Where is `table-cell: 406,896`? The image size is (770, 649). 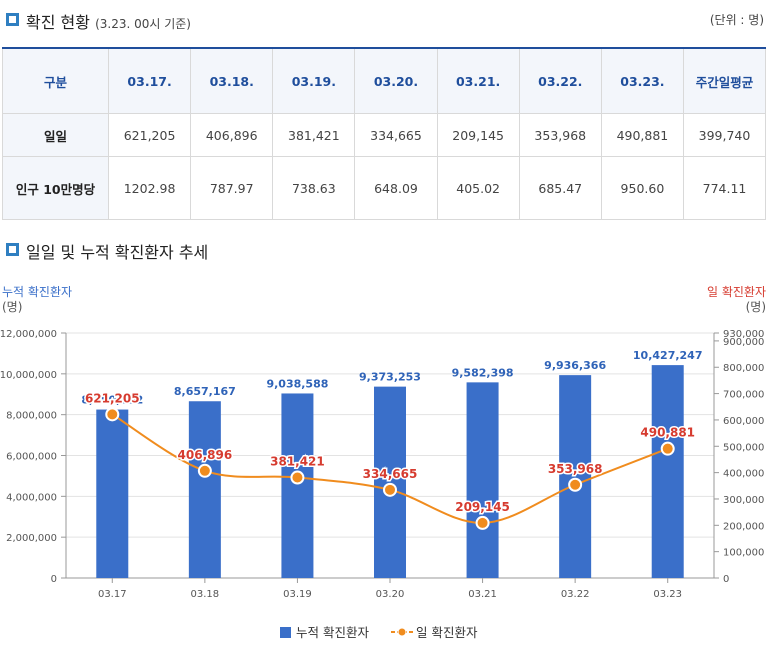 table-cell: 406,896 is located at coordinates (232, 135).